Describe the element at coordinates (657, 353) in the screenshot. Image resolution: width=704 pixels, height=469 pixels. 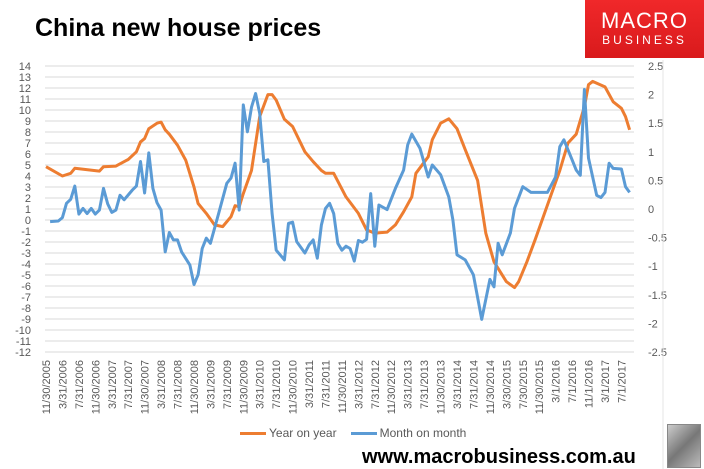
I see `right-axis-tick-label: -2.5` at that location.